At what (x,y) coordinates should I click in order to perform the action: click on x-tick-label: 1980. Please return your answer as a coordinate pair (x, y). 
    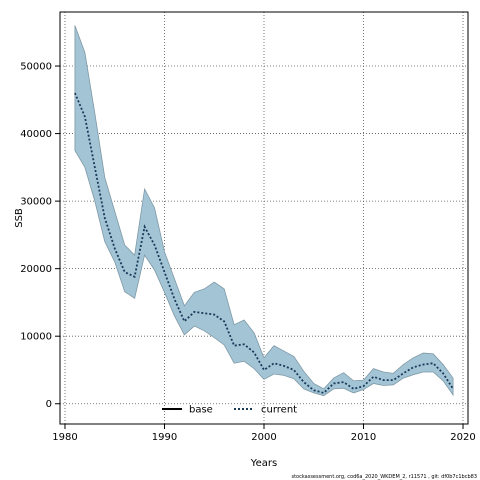
    Looking at the image, I should click on (64, 437).